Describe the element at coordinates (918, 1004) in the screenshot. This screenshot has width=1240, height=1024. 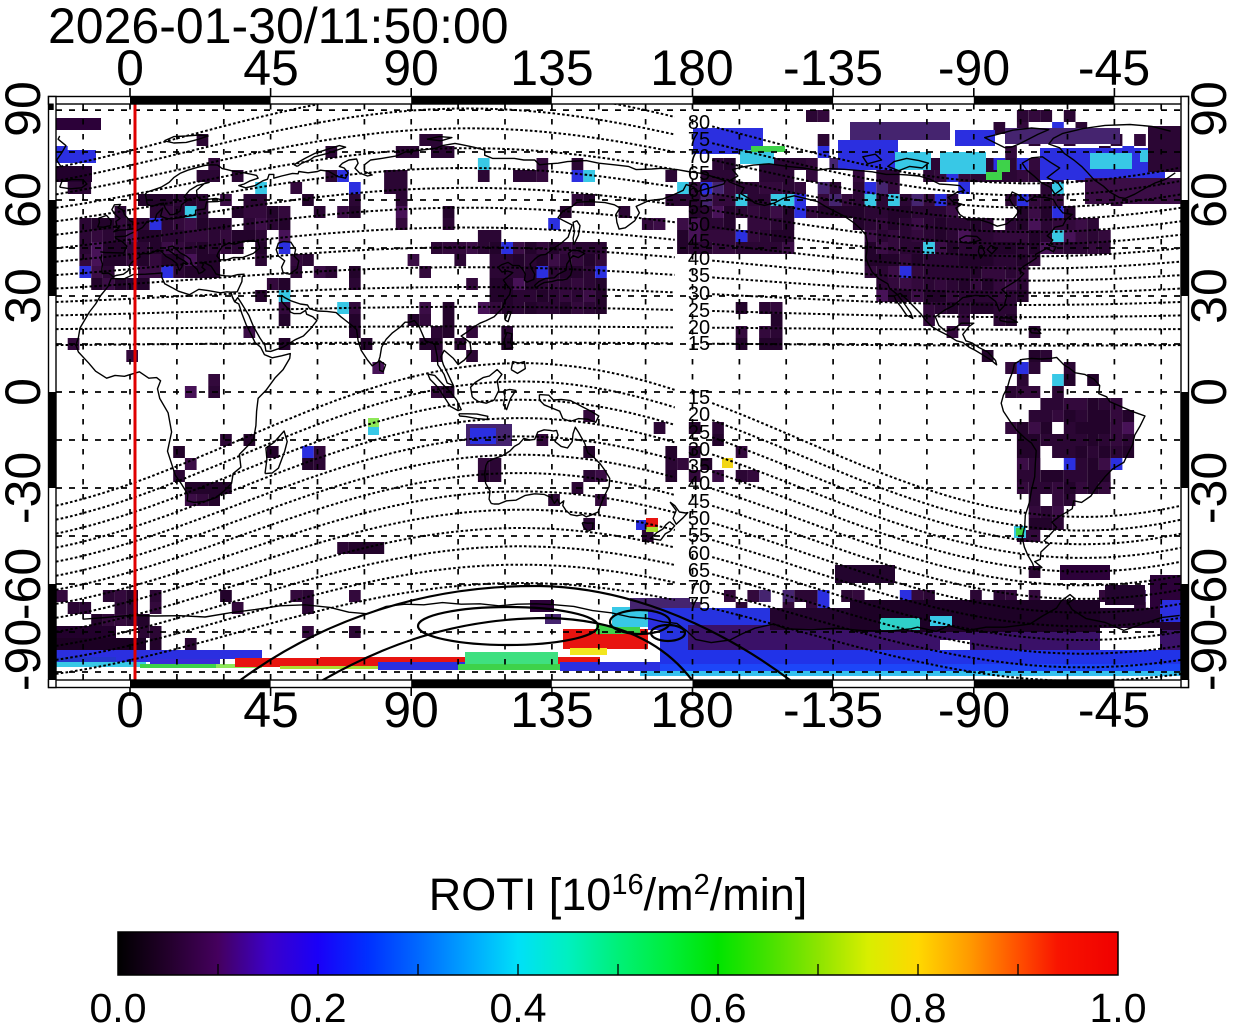
I see `svg-text: 0.8` at that location.